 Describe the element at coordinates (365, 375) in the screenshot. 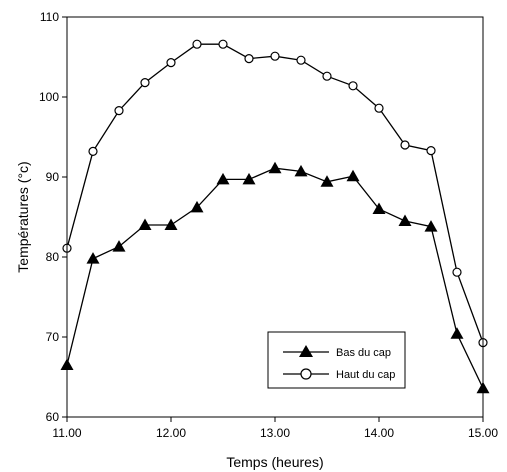

I see `legend-label-haut-du-cap: Haut du cap` at that location.